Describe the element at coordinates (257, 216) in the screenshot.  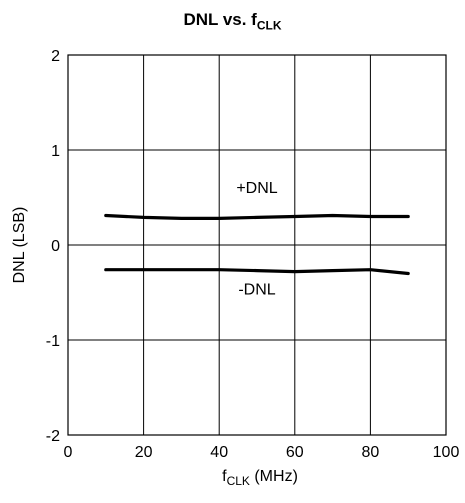
I see `series-line-plus-dnl` at that location.